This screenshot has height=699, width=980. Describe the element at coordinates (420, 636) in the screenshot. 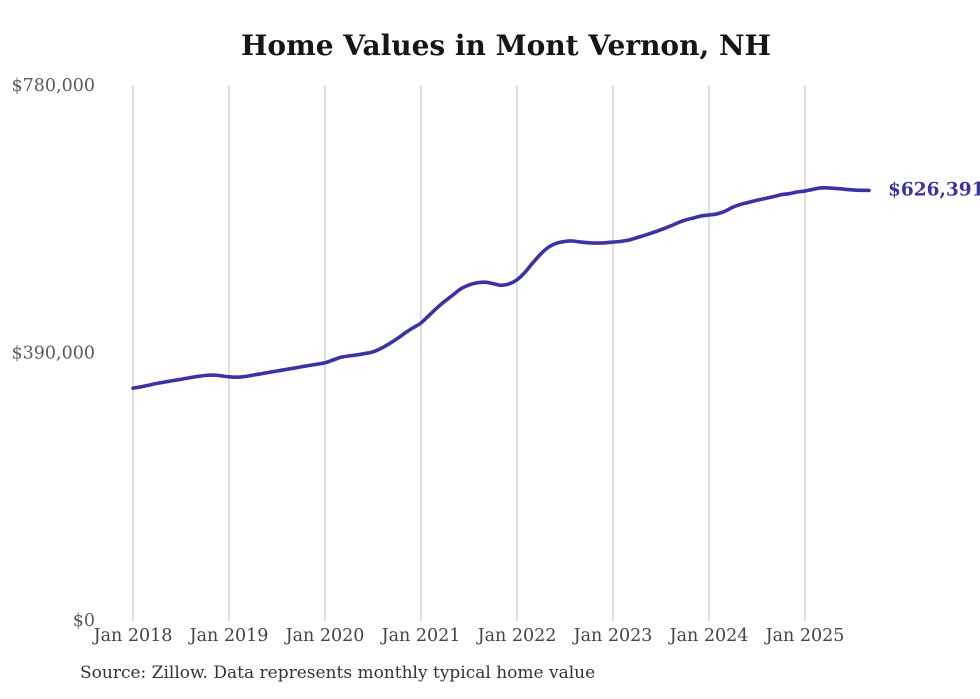

I see `x-tick-label: Jan 2021` at that location.